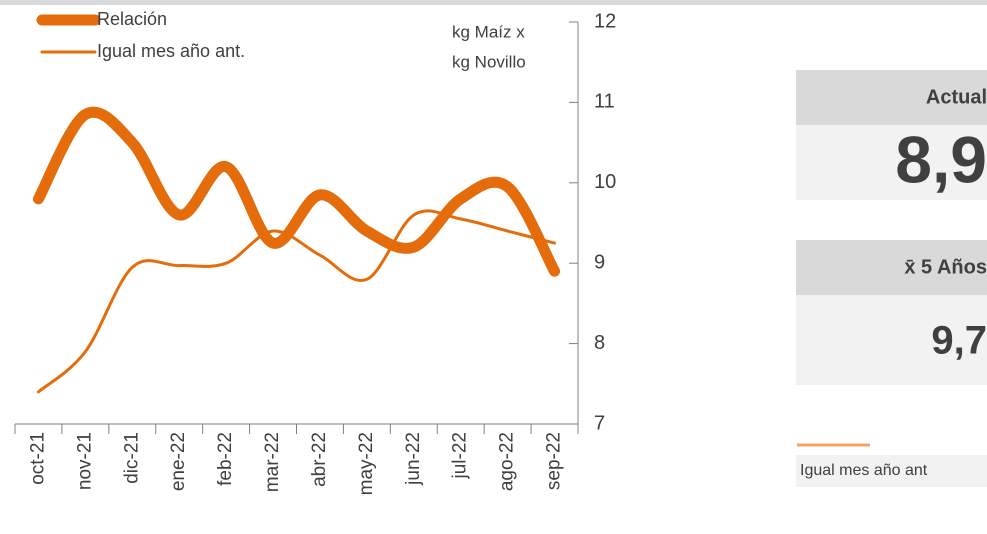 The width and height of the screenshot is (987, 534). Describe the element at coordinates (178, 461) in the screenshot. I see `x-tick-label: ene-22` at that location.